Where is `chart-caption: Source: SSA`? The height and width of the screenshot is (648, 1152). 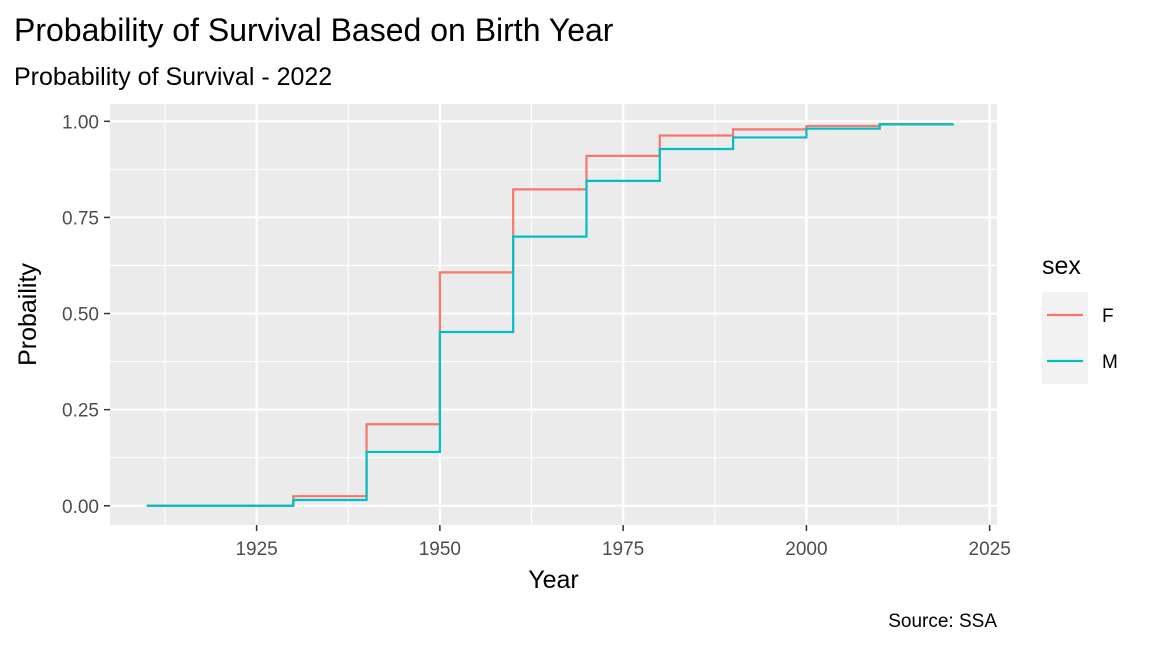
chart-caption: Source: SSA is located at coordinates (942, 621).